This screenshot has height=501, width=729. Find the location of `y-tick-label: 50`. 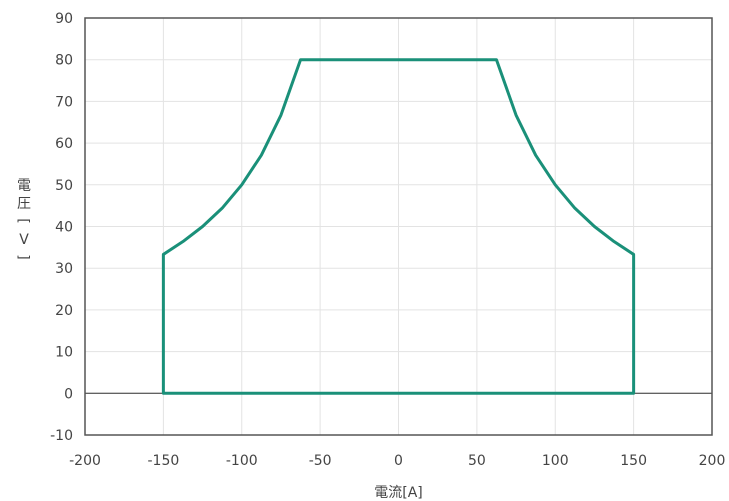

y-tick-label: 50 is located at coordinates (64, 186).